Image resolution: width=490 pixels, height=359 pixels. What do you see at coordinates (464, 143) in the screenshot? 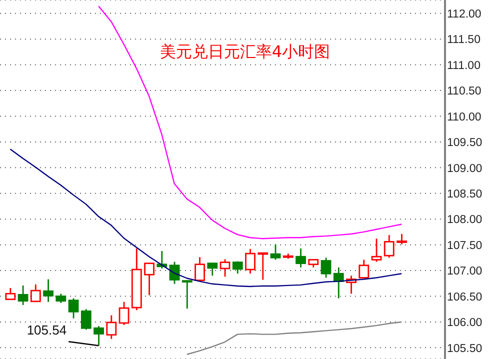
I see `y-tick-label: 109.50` at bounding box center [464, 143].